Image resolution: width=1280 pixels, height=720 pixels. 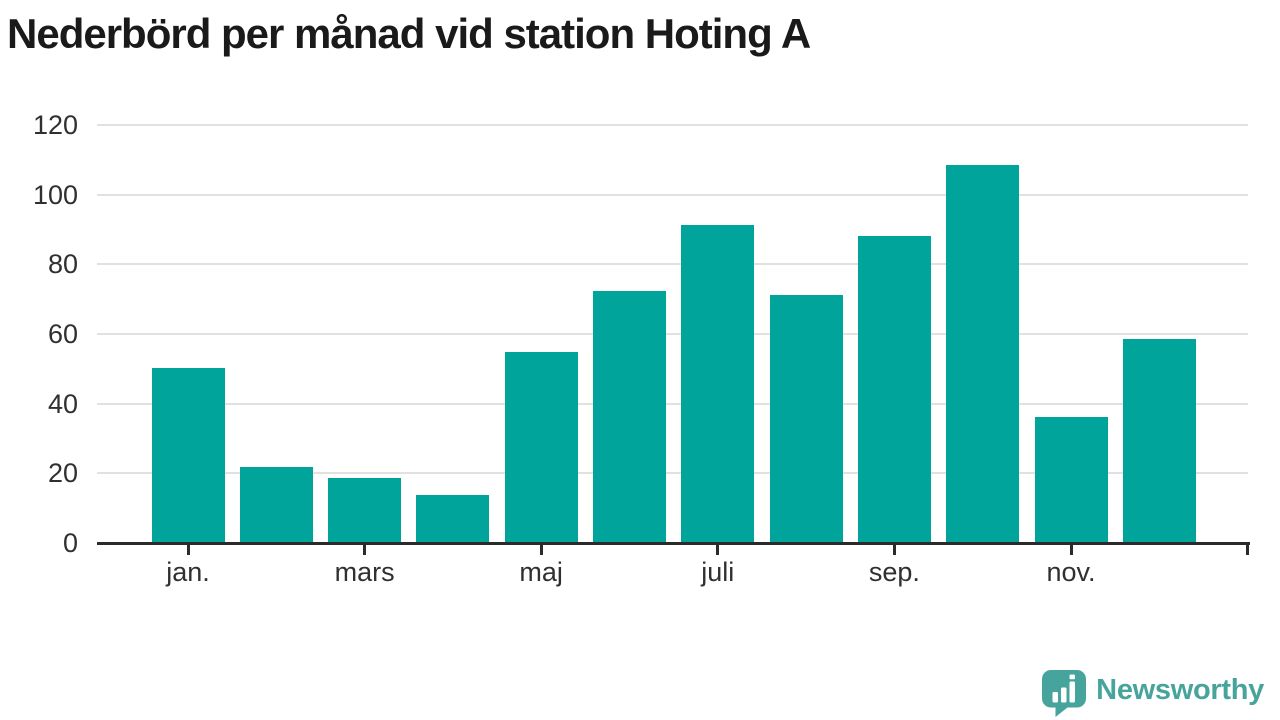 What do you see at coordinates (1072, 692) in the screenshot?
I see `logo-bar-tall` at bounding box center [1072, 692].